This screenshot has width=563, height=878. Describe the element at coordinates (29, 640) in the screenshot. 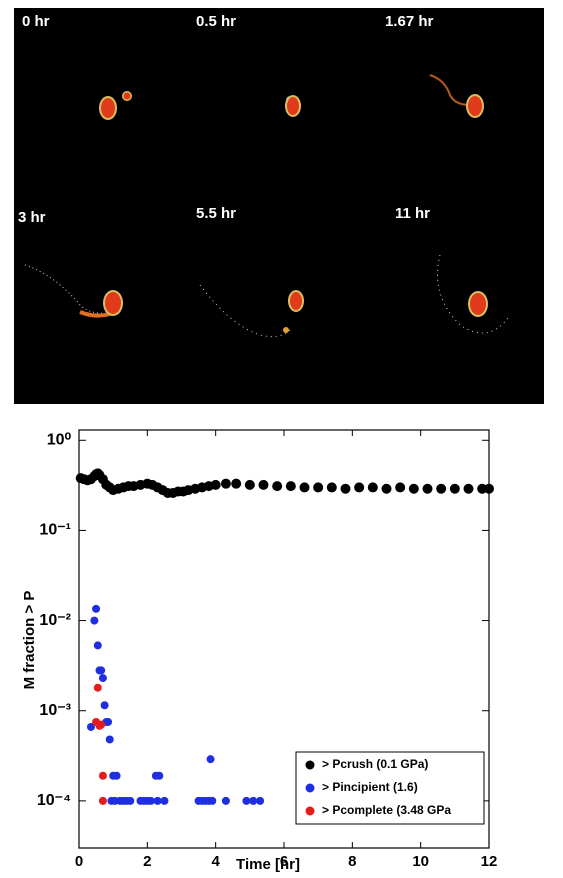

I see `y-axis-label: M fraction > P` at that location.